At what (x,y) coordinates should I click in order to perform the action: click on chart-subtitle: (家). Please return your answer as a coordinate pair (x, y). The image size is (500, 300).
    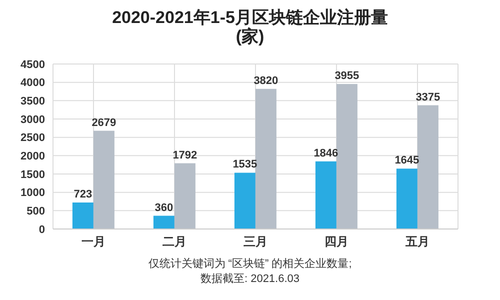
    Looking at the image, I should click on (250, 36).